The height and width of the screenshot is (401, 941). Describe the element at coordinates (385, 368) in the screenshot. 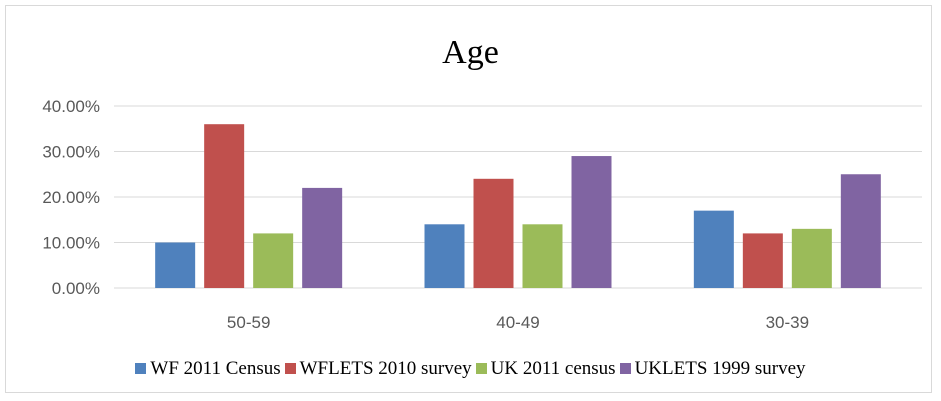

I see `legend-label: WFLETS 2010 survey` at that location.